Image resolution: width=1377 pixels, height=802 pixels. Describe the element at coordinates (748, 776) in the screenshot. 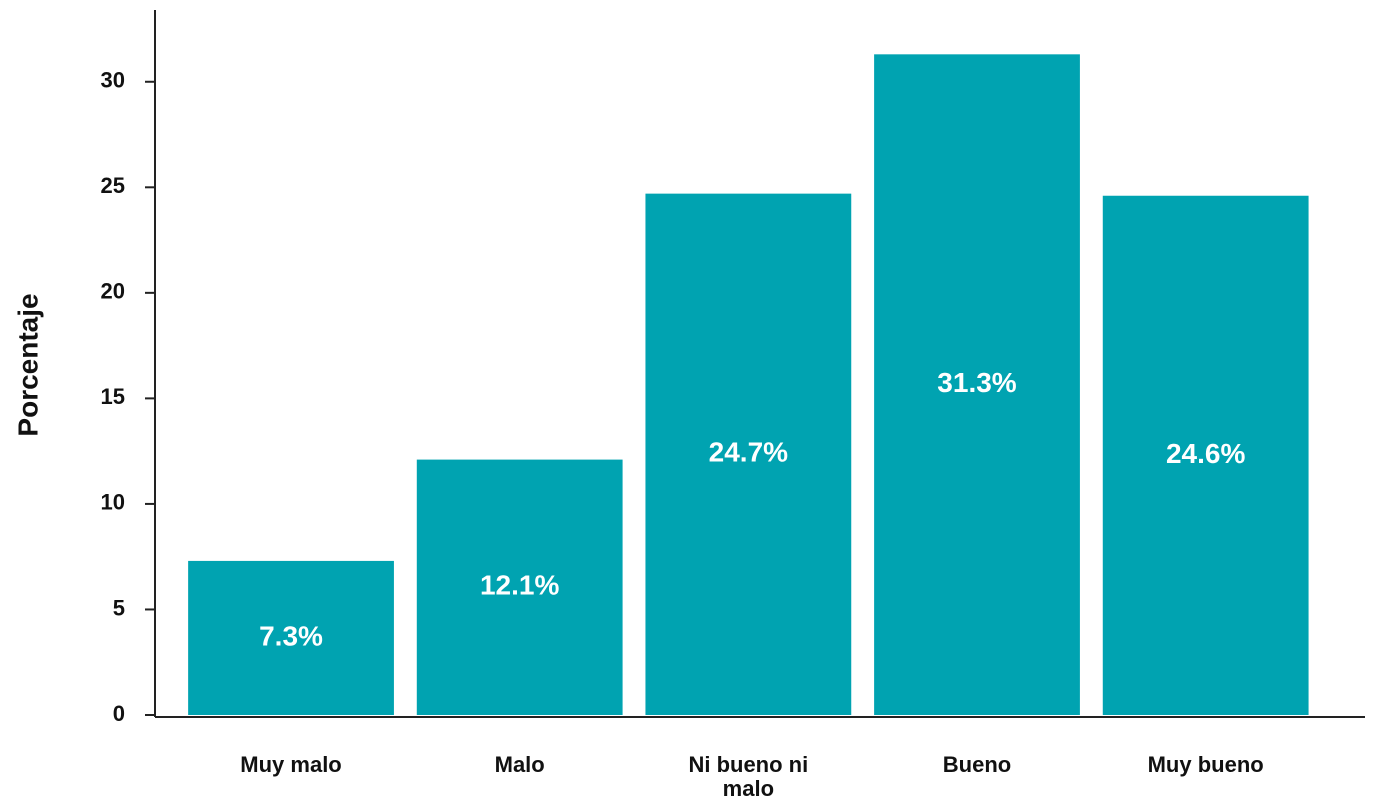

I see `x-tick-label: Ni bueno ni malo` at that location.